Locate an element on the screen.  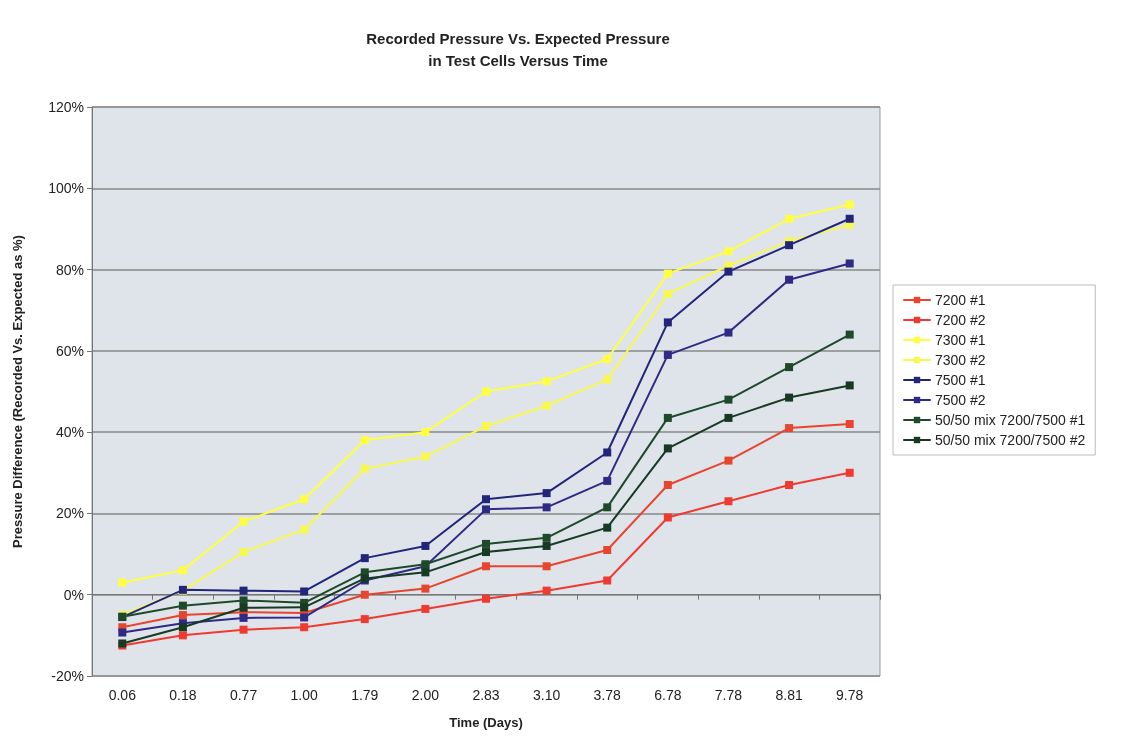
x-tick-label: 3.10 is located at coordinates (546, 695).